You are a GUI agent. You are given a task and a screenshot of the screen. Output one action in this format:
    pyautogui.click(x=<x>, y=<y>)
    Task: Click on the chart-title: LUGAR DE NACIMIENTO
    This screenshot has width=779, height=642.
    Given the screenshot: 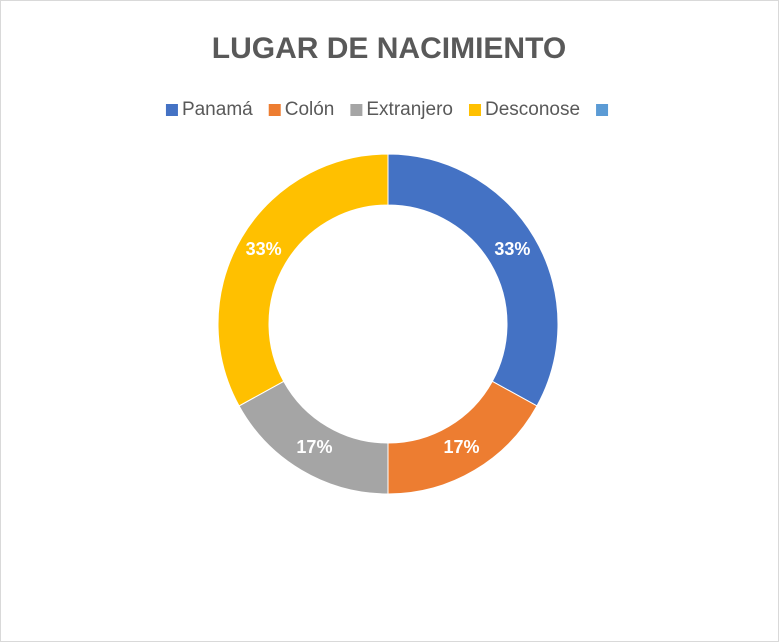 What is the action you would take?
    pyautogui.click(x=389, y=48)
    